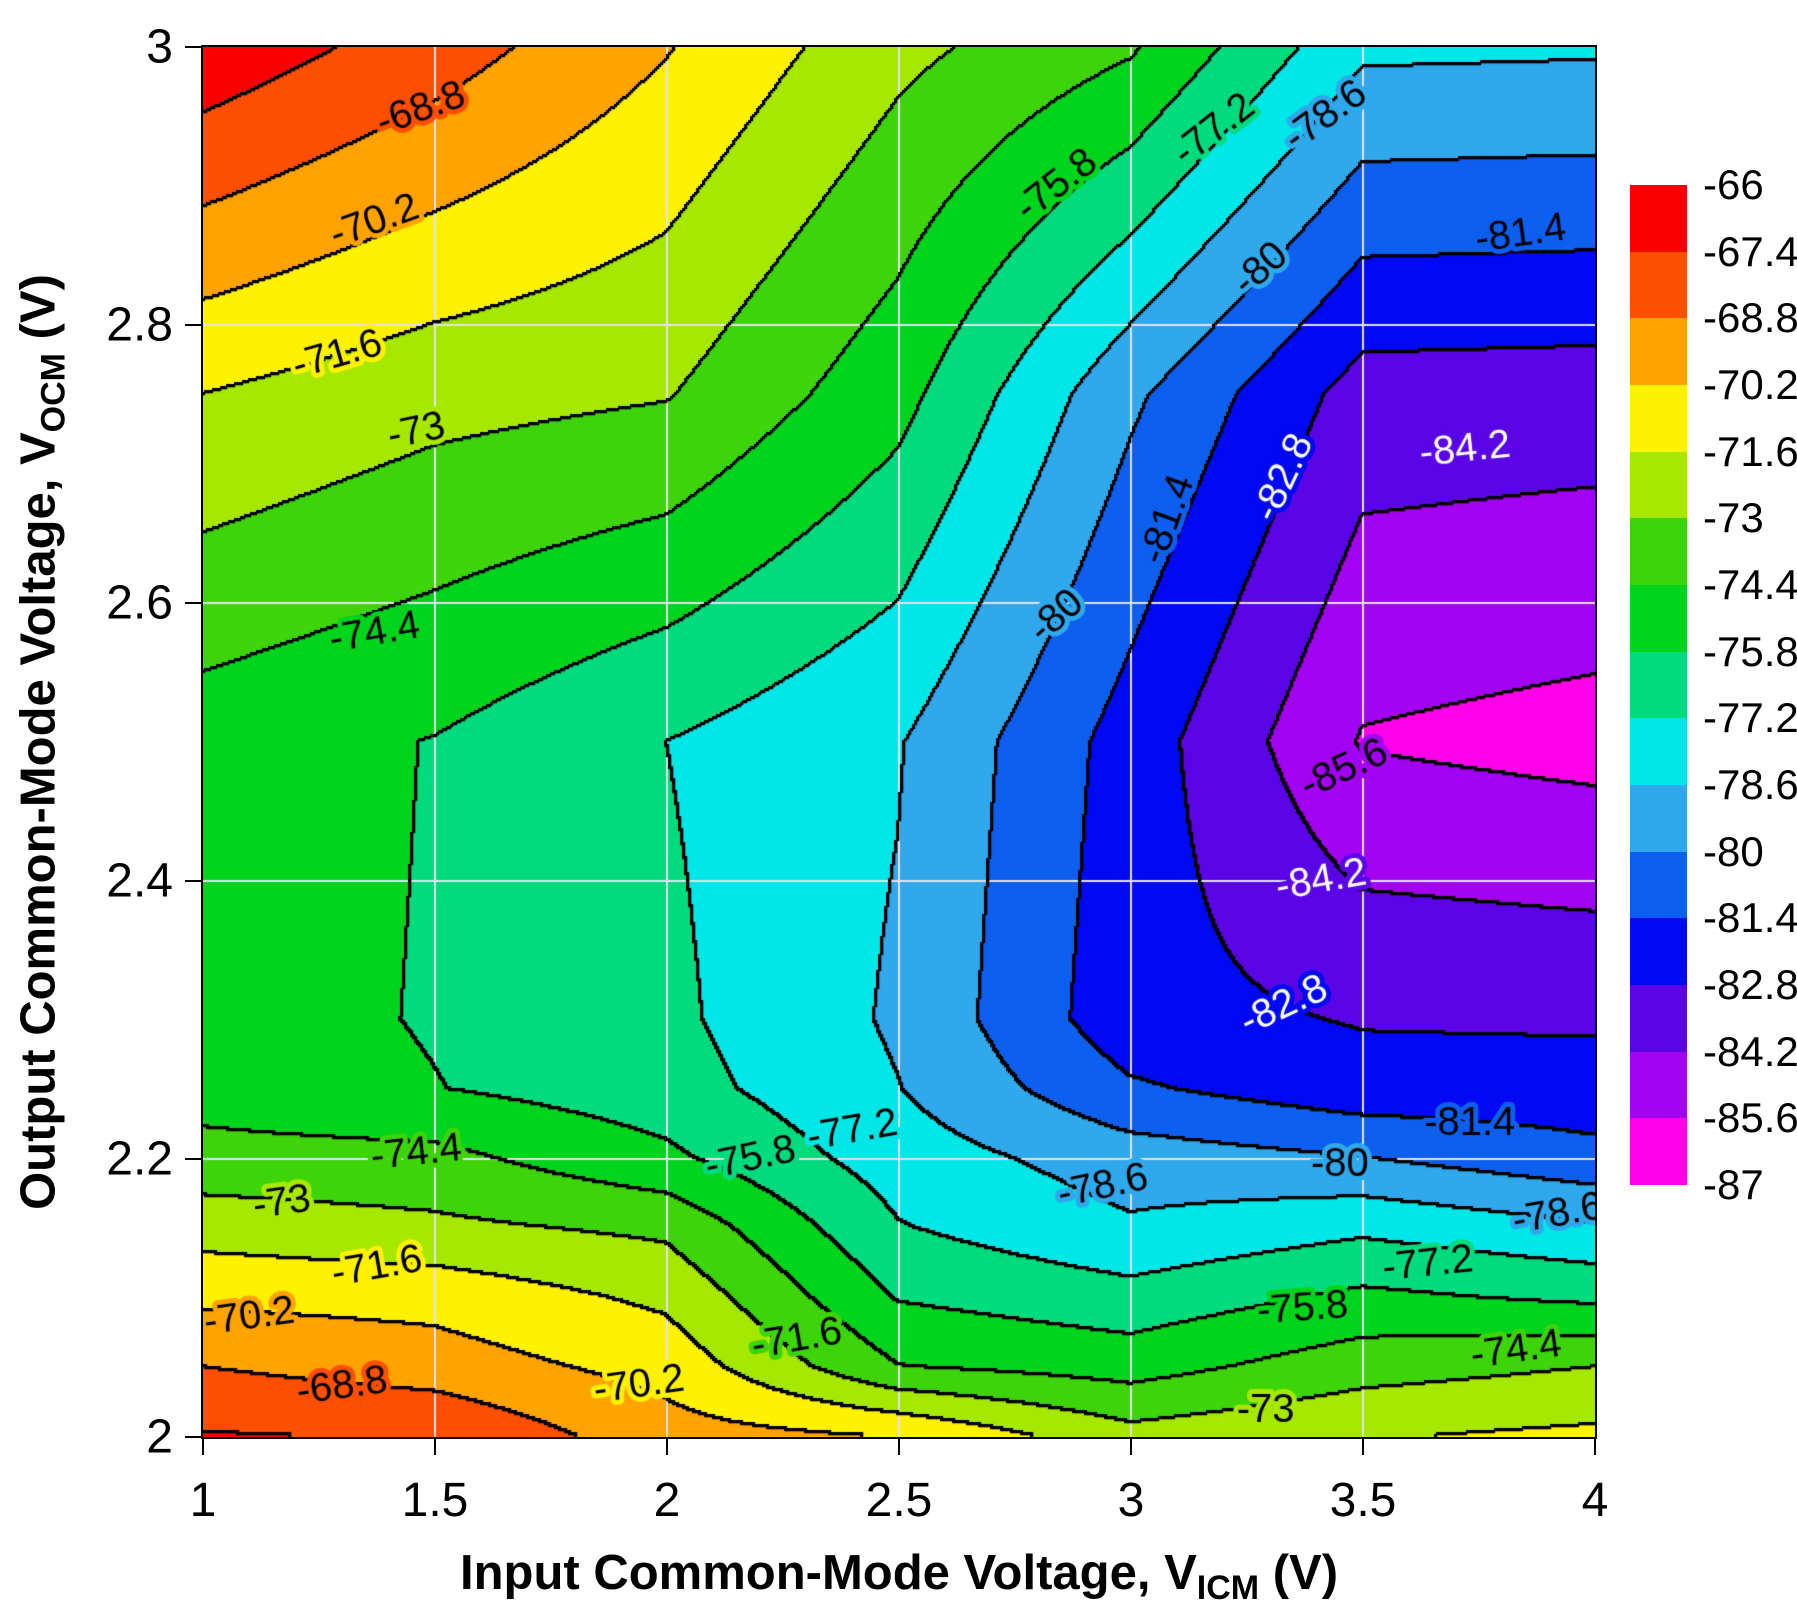 The height and width of the screenshot is (1602, 1797). I want to click on colorbar-label: -81.4, so click(1750, 918).